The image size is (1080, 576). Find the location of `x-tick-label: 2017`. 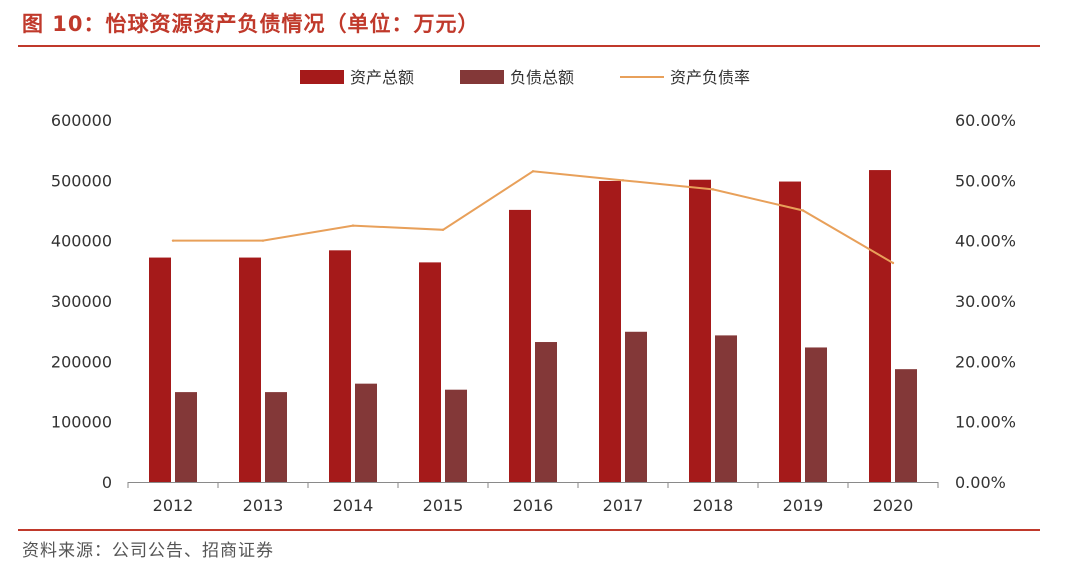

x-tick-label: 2017 is located at coordinates (623, 505).